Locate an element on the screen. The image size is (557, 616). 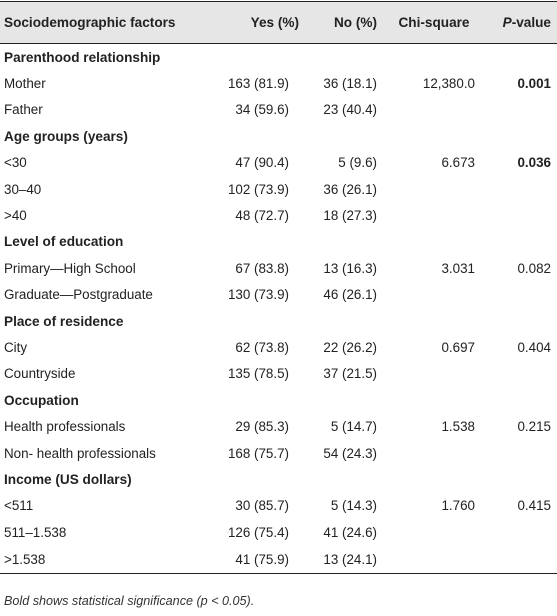
yes-value: 126 (75.4) is located at coordinates (258, 532).